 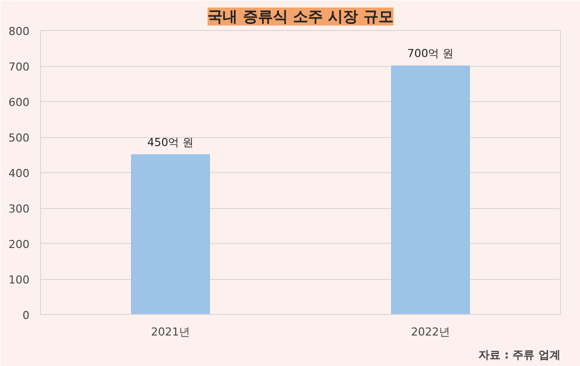 I want to click on y-tick-label: 600, so click(x=19, y=102).